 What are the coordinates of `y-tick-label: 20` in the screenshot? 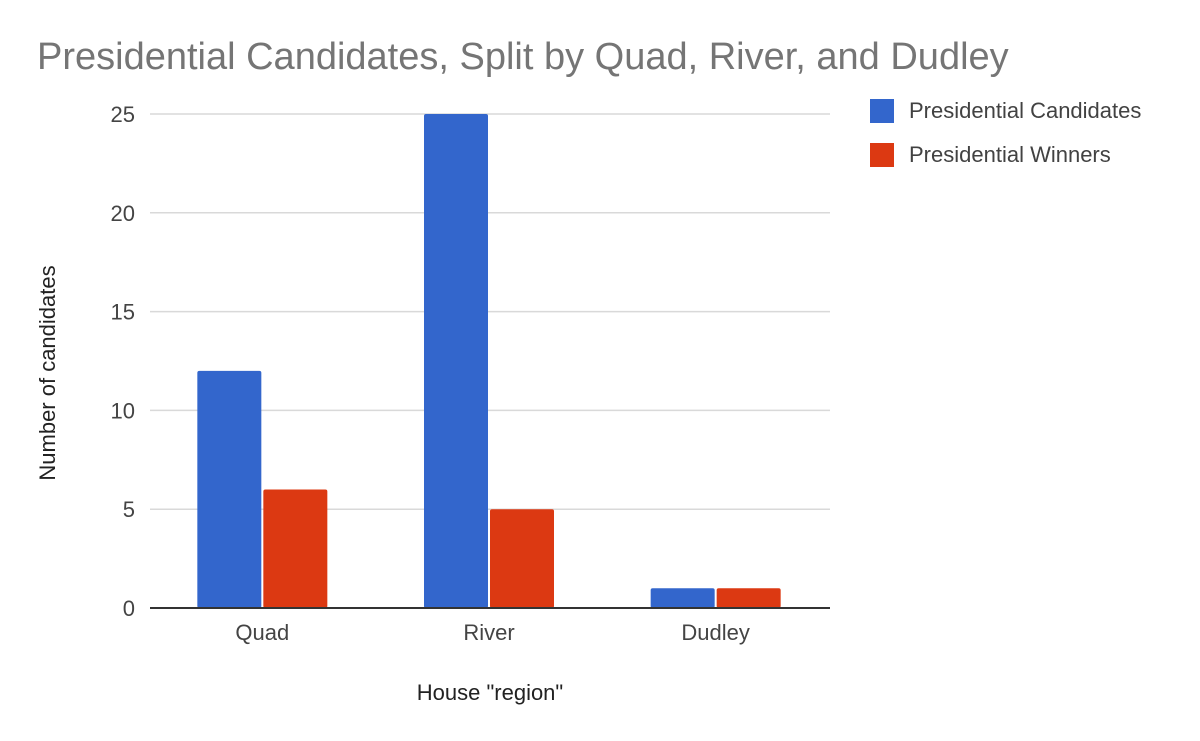 It's located at (123, 213).